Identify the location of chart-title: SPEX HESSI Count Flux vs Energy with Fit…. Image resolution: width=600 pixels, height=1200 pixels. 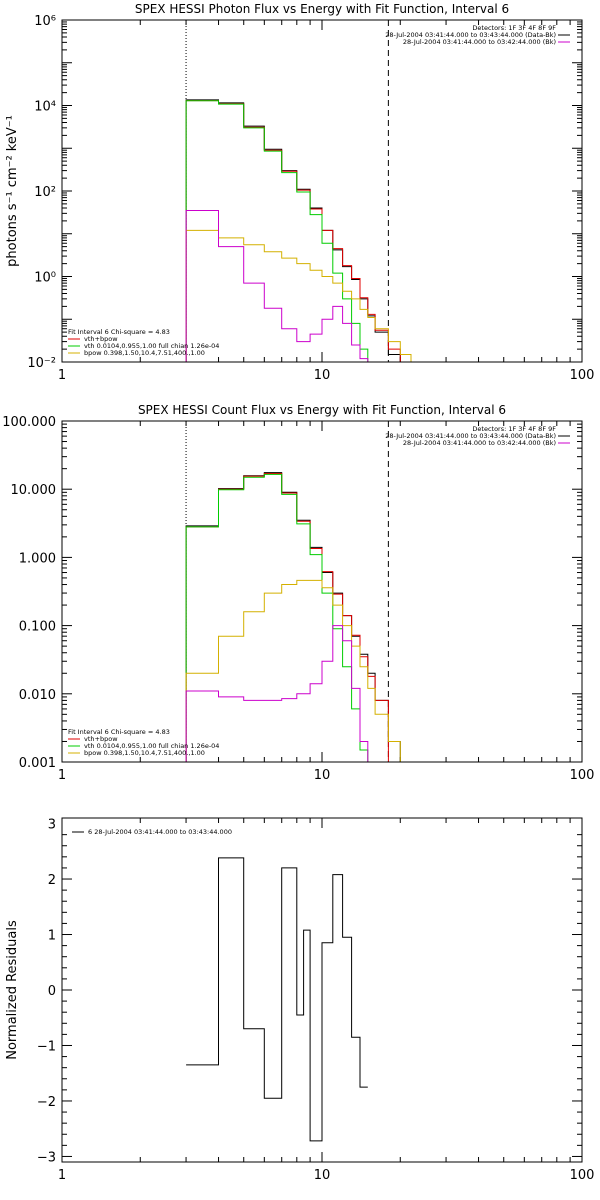
(322, 410).